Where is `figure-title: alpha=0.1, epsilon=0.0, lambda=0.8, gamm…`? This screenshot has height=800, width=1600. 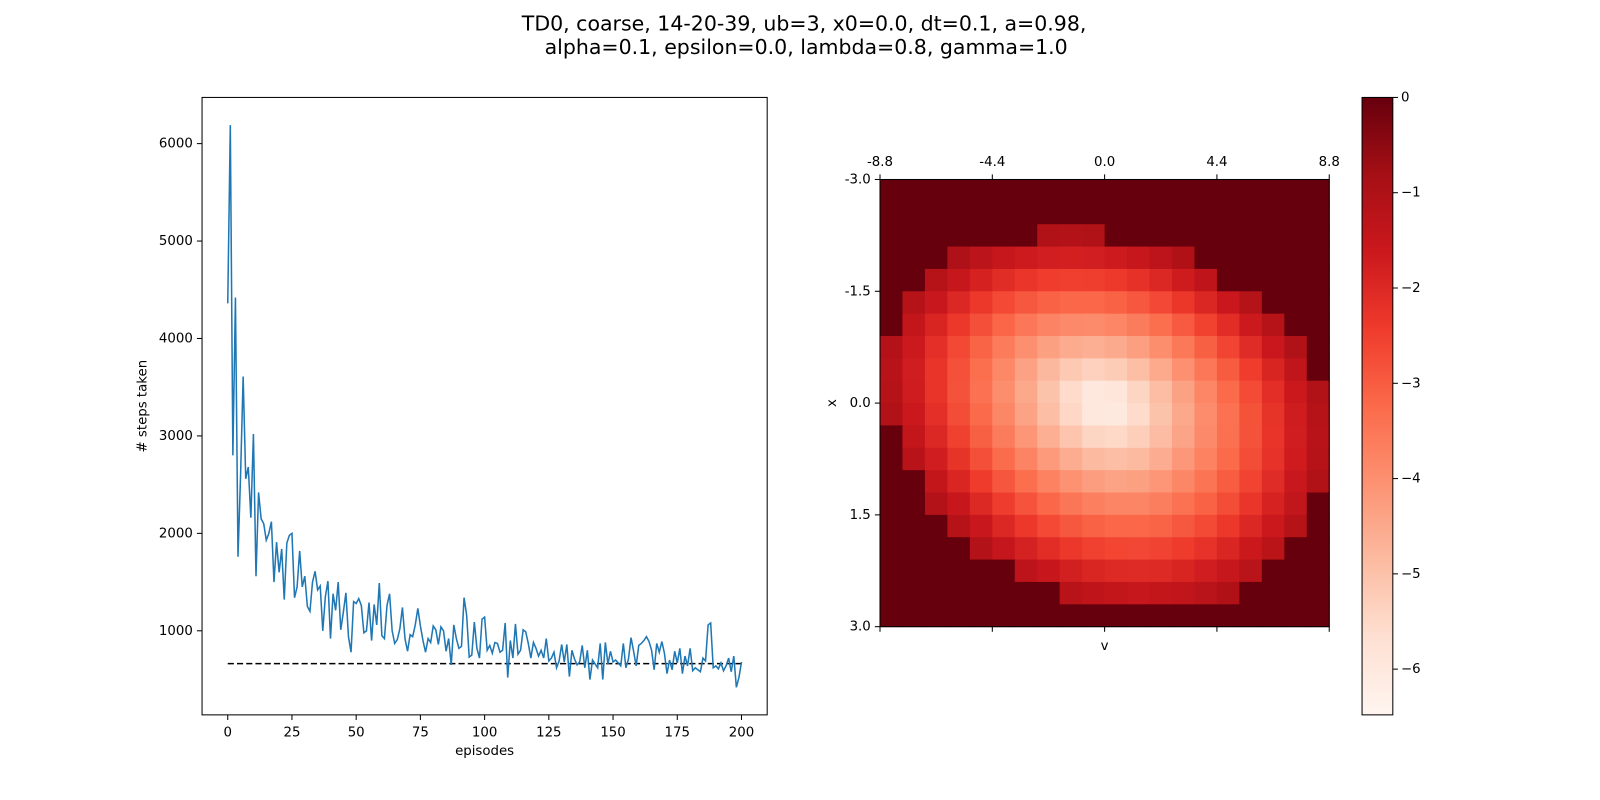
figure-title: alpha=0.1, epsilon=0.0, lambda=0.8, gamm… is located at coordinates (806, 47).